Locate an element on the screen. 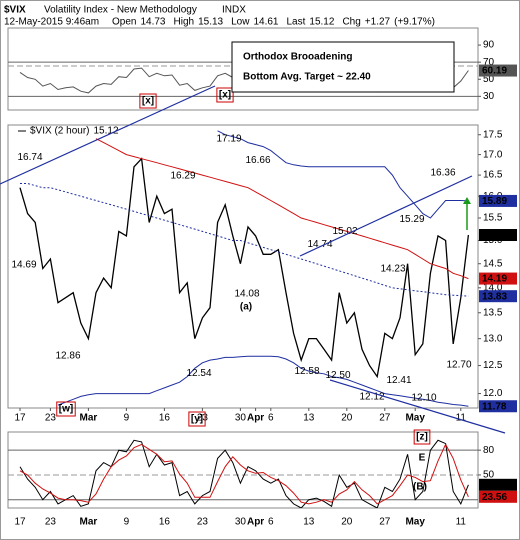 The image size is (520, 540). y-tick-label: 30 is located at coordinates (489, 96).